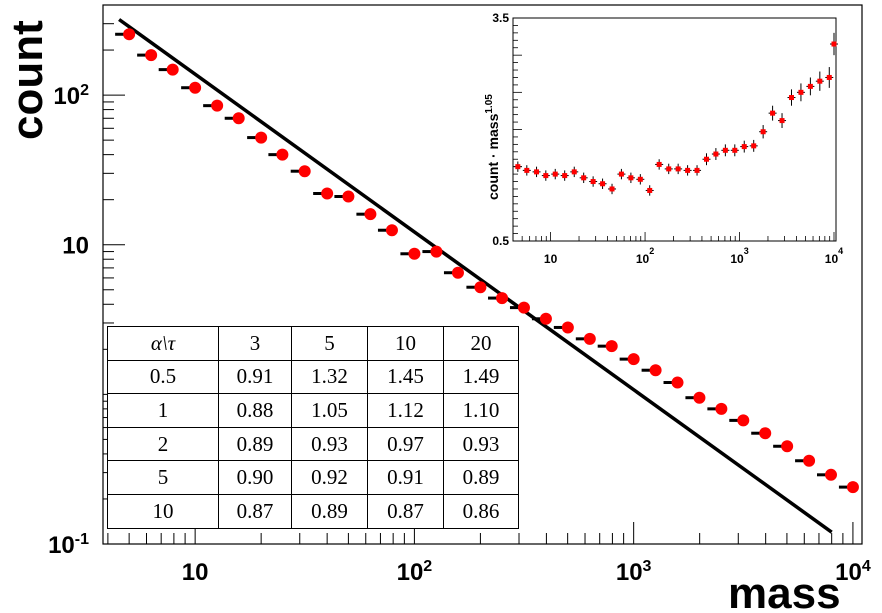  What do you see at coordinates (500, 18) in the screenshot?
I see `inset-y-tick-label: 3.5` at bounding box center [500, 18].